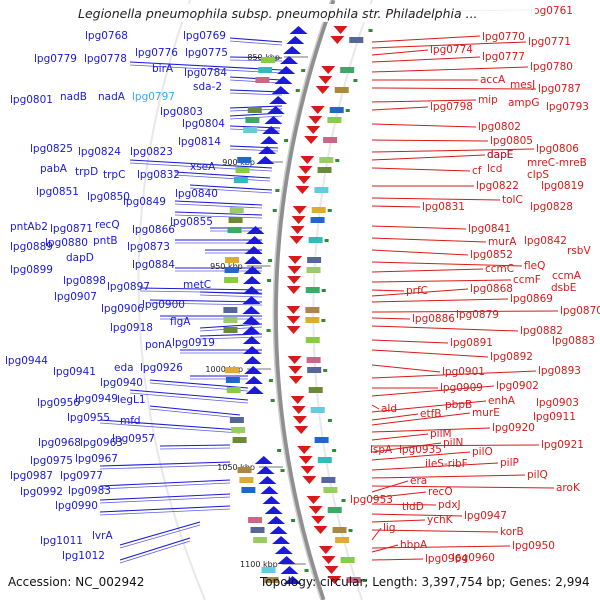  What do you see at coordinates (41, 492) in the screenshot?
I see `gene-label-left: lpg0992` at bounding box center [41, 492].